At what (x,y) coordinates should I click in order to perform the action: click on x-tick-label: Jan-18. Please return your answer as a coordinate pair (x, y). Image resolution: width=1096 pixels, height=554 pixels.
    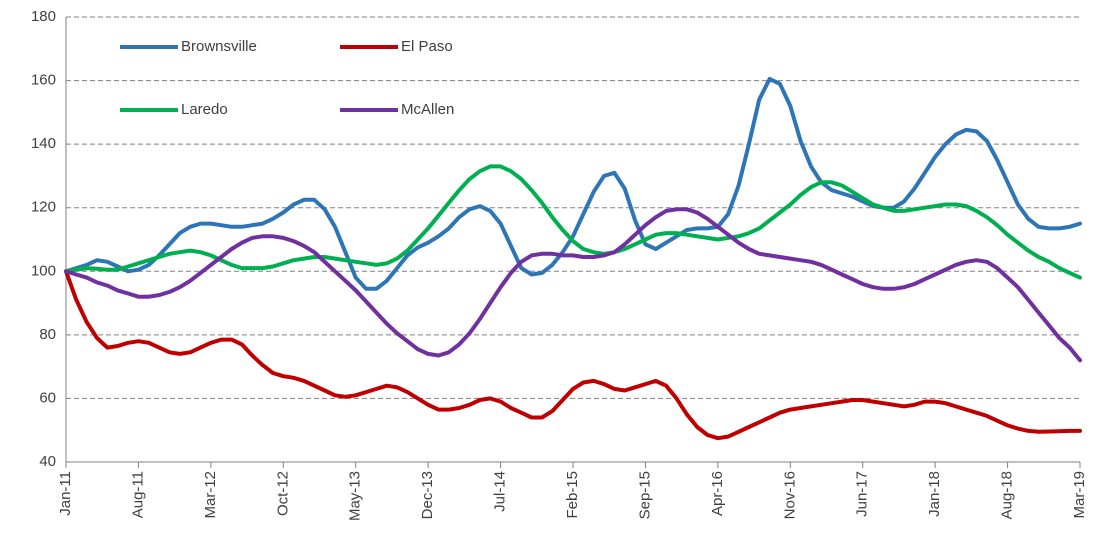
    Looking at the image, I should click on (934, 494).